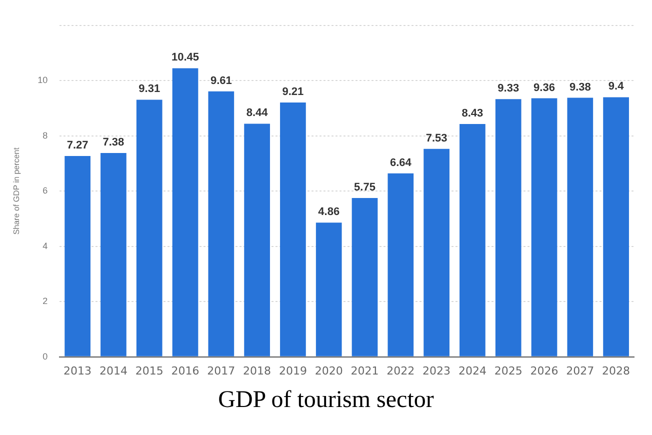 This screenshot has width=652, height=435. What do you see at coordinates (77, 146) in the screenshot?
I see `data-label: 7.27` at bounding box center [77, 146].